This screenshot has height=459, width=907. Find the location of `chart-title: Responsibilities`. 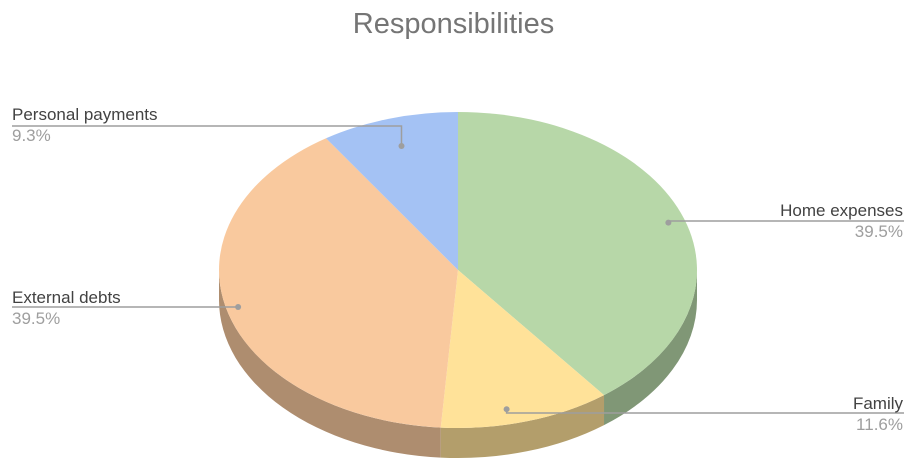

chart-title: Responsibilities is located at coordinates (453, 24).